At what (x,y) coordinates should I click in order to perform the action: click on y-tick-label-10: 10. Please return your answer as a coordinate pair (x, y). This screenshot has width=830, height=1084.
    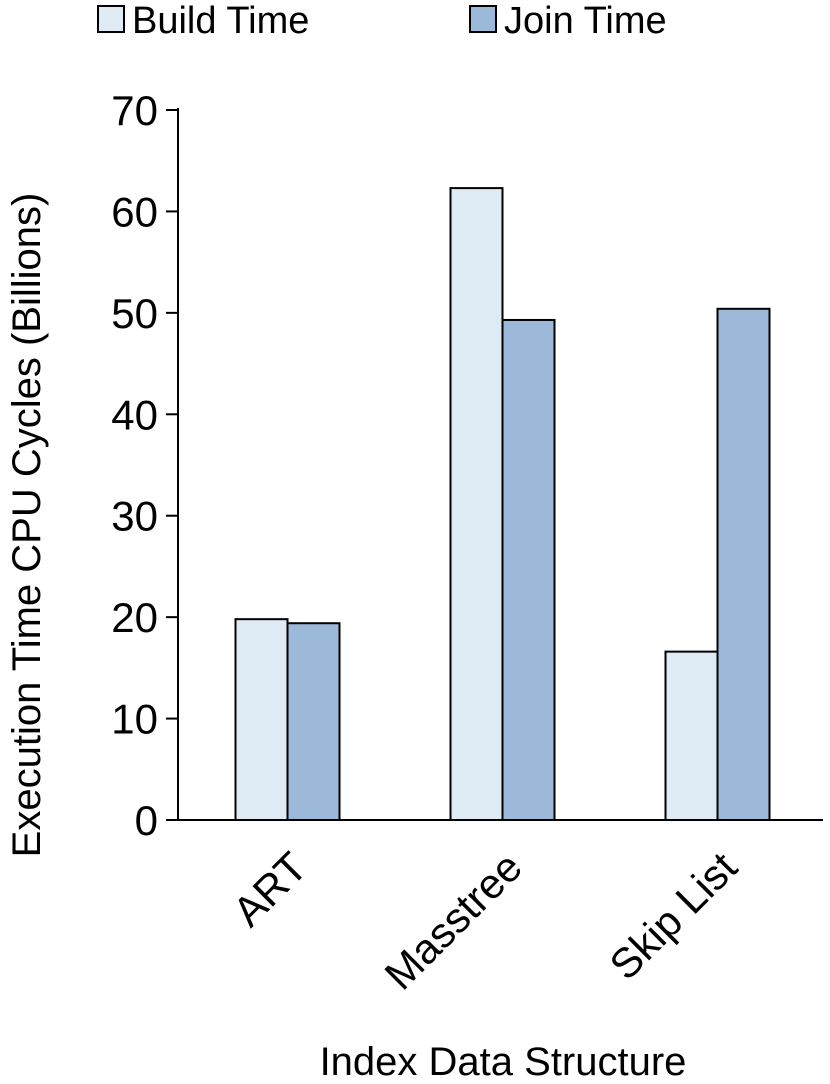
    Looking at the image, I should click on (134, 719).